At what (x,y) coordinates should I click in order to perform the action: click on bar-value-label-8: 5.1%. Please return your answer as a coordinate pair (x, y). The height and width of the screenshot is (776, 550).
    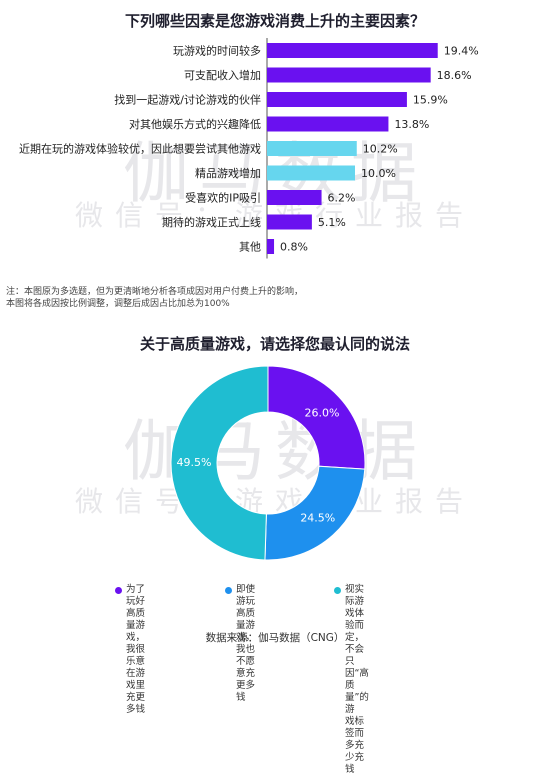
    Looking at the image, I should click on (332, 222).